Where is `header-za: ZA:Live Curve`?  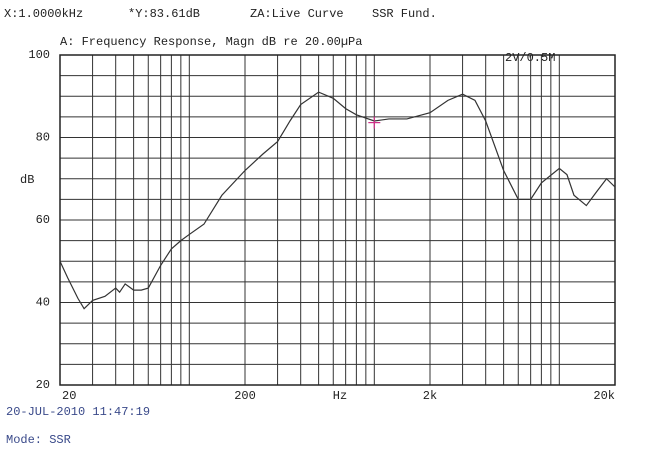
header-za: ZA:Live Curve is located at coordinates (297, 14).